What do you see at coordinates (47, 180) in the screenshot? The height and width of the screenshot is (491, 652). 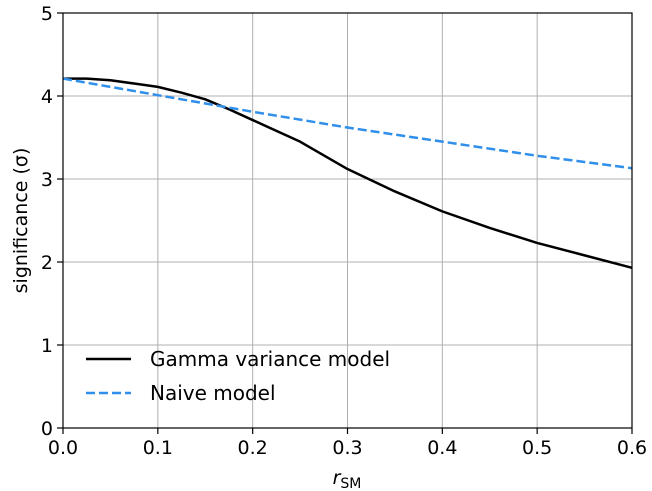 I see `y-tick-label: 3` at bounding box center [47, 180].